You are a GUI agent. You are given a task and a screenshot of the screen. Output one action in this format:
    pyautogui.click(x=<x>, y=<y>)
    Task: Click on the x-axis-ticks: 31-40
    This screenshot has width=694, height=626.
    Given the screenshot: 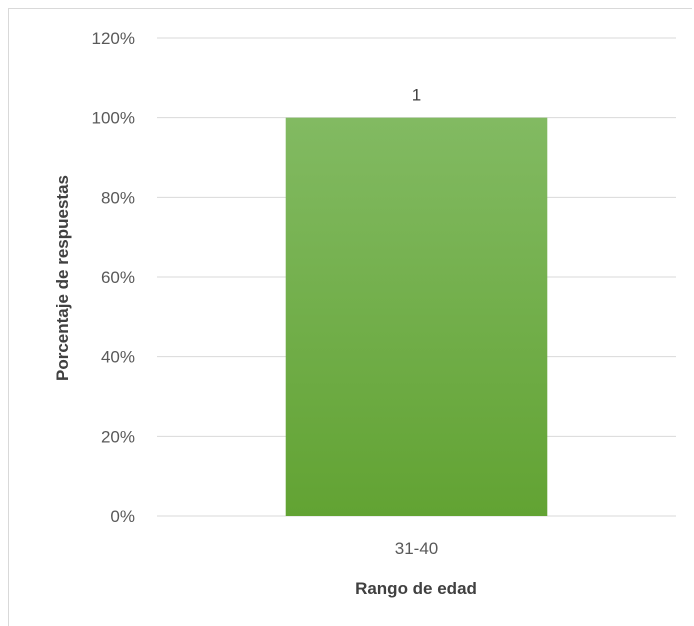 What is the action you would take?
    pyautogui.click(x=416, y=548)
    